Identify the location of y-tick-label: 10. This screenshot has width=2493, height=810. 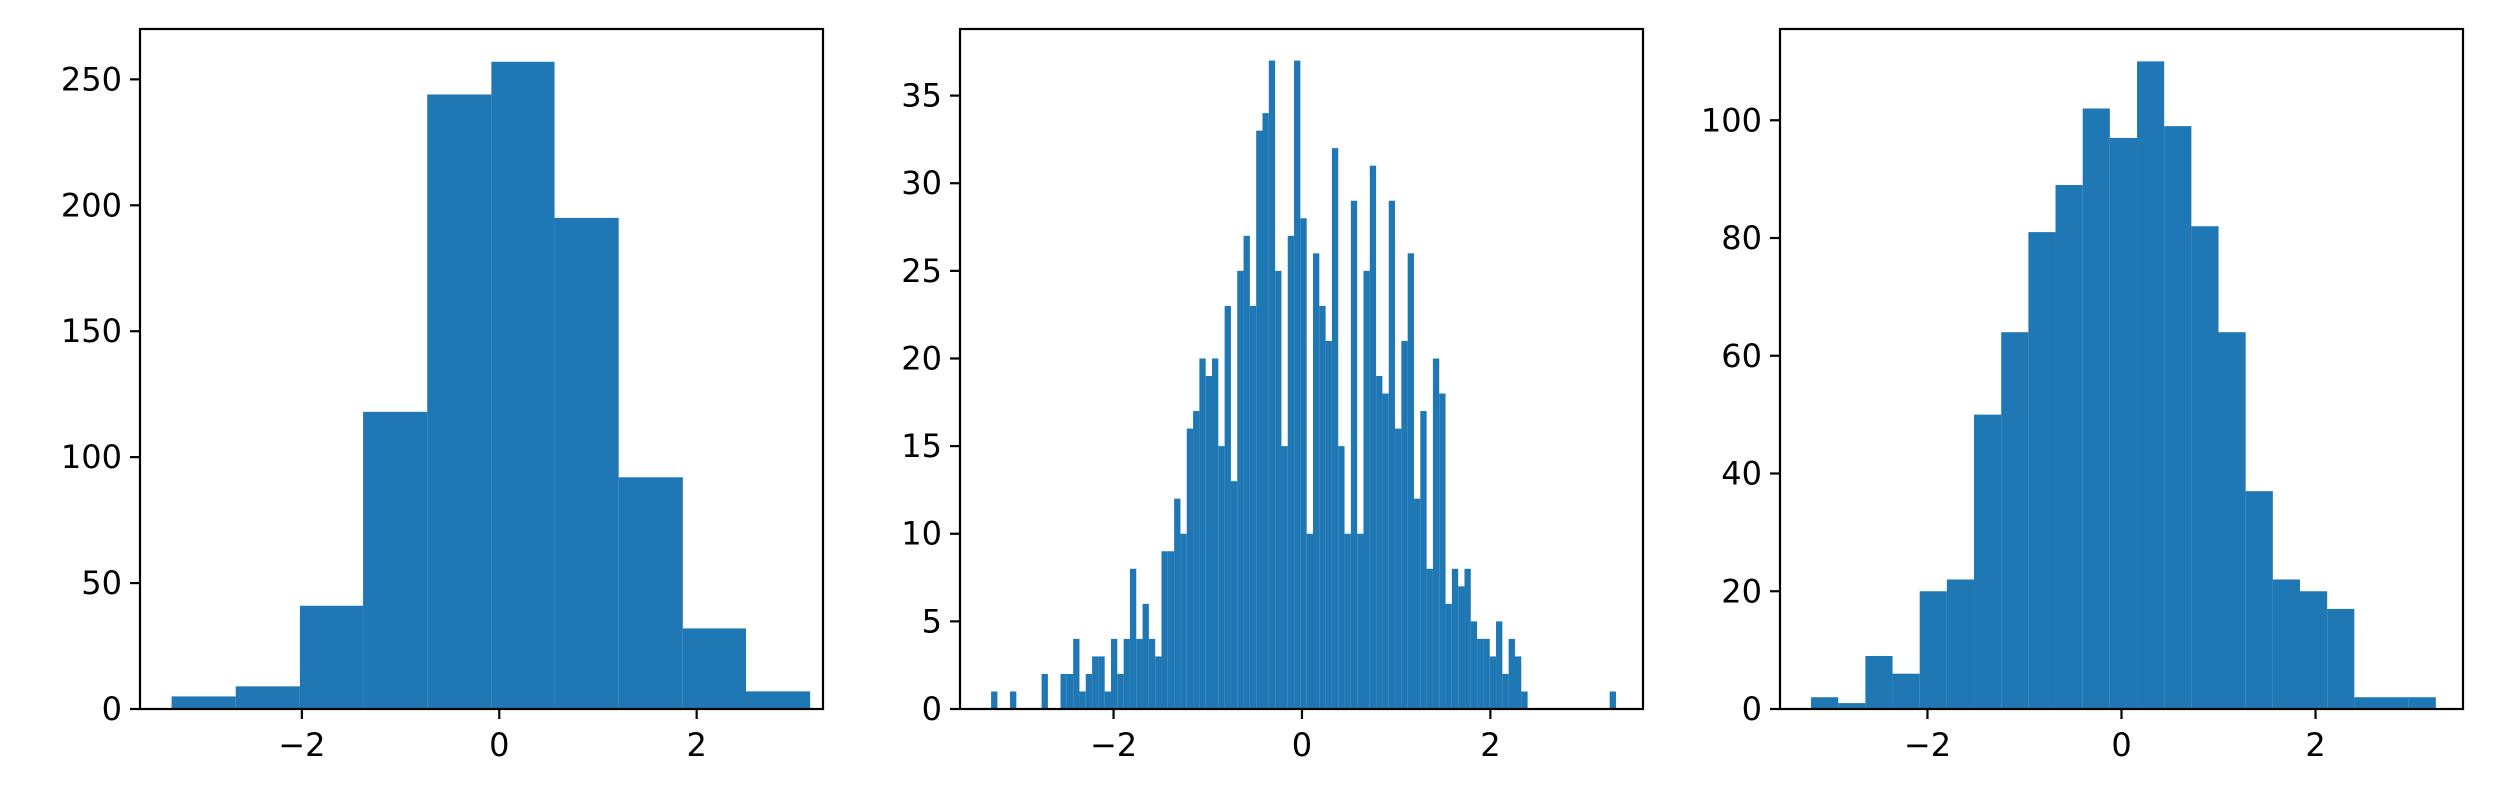
(921, 534).